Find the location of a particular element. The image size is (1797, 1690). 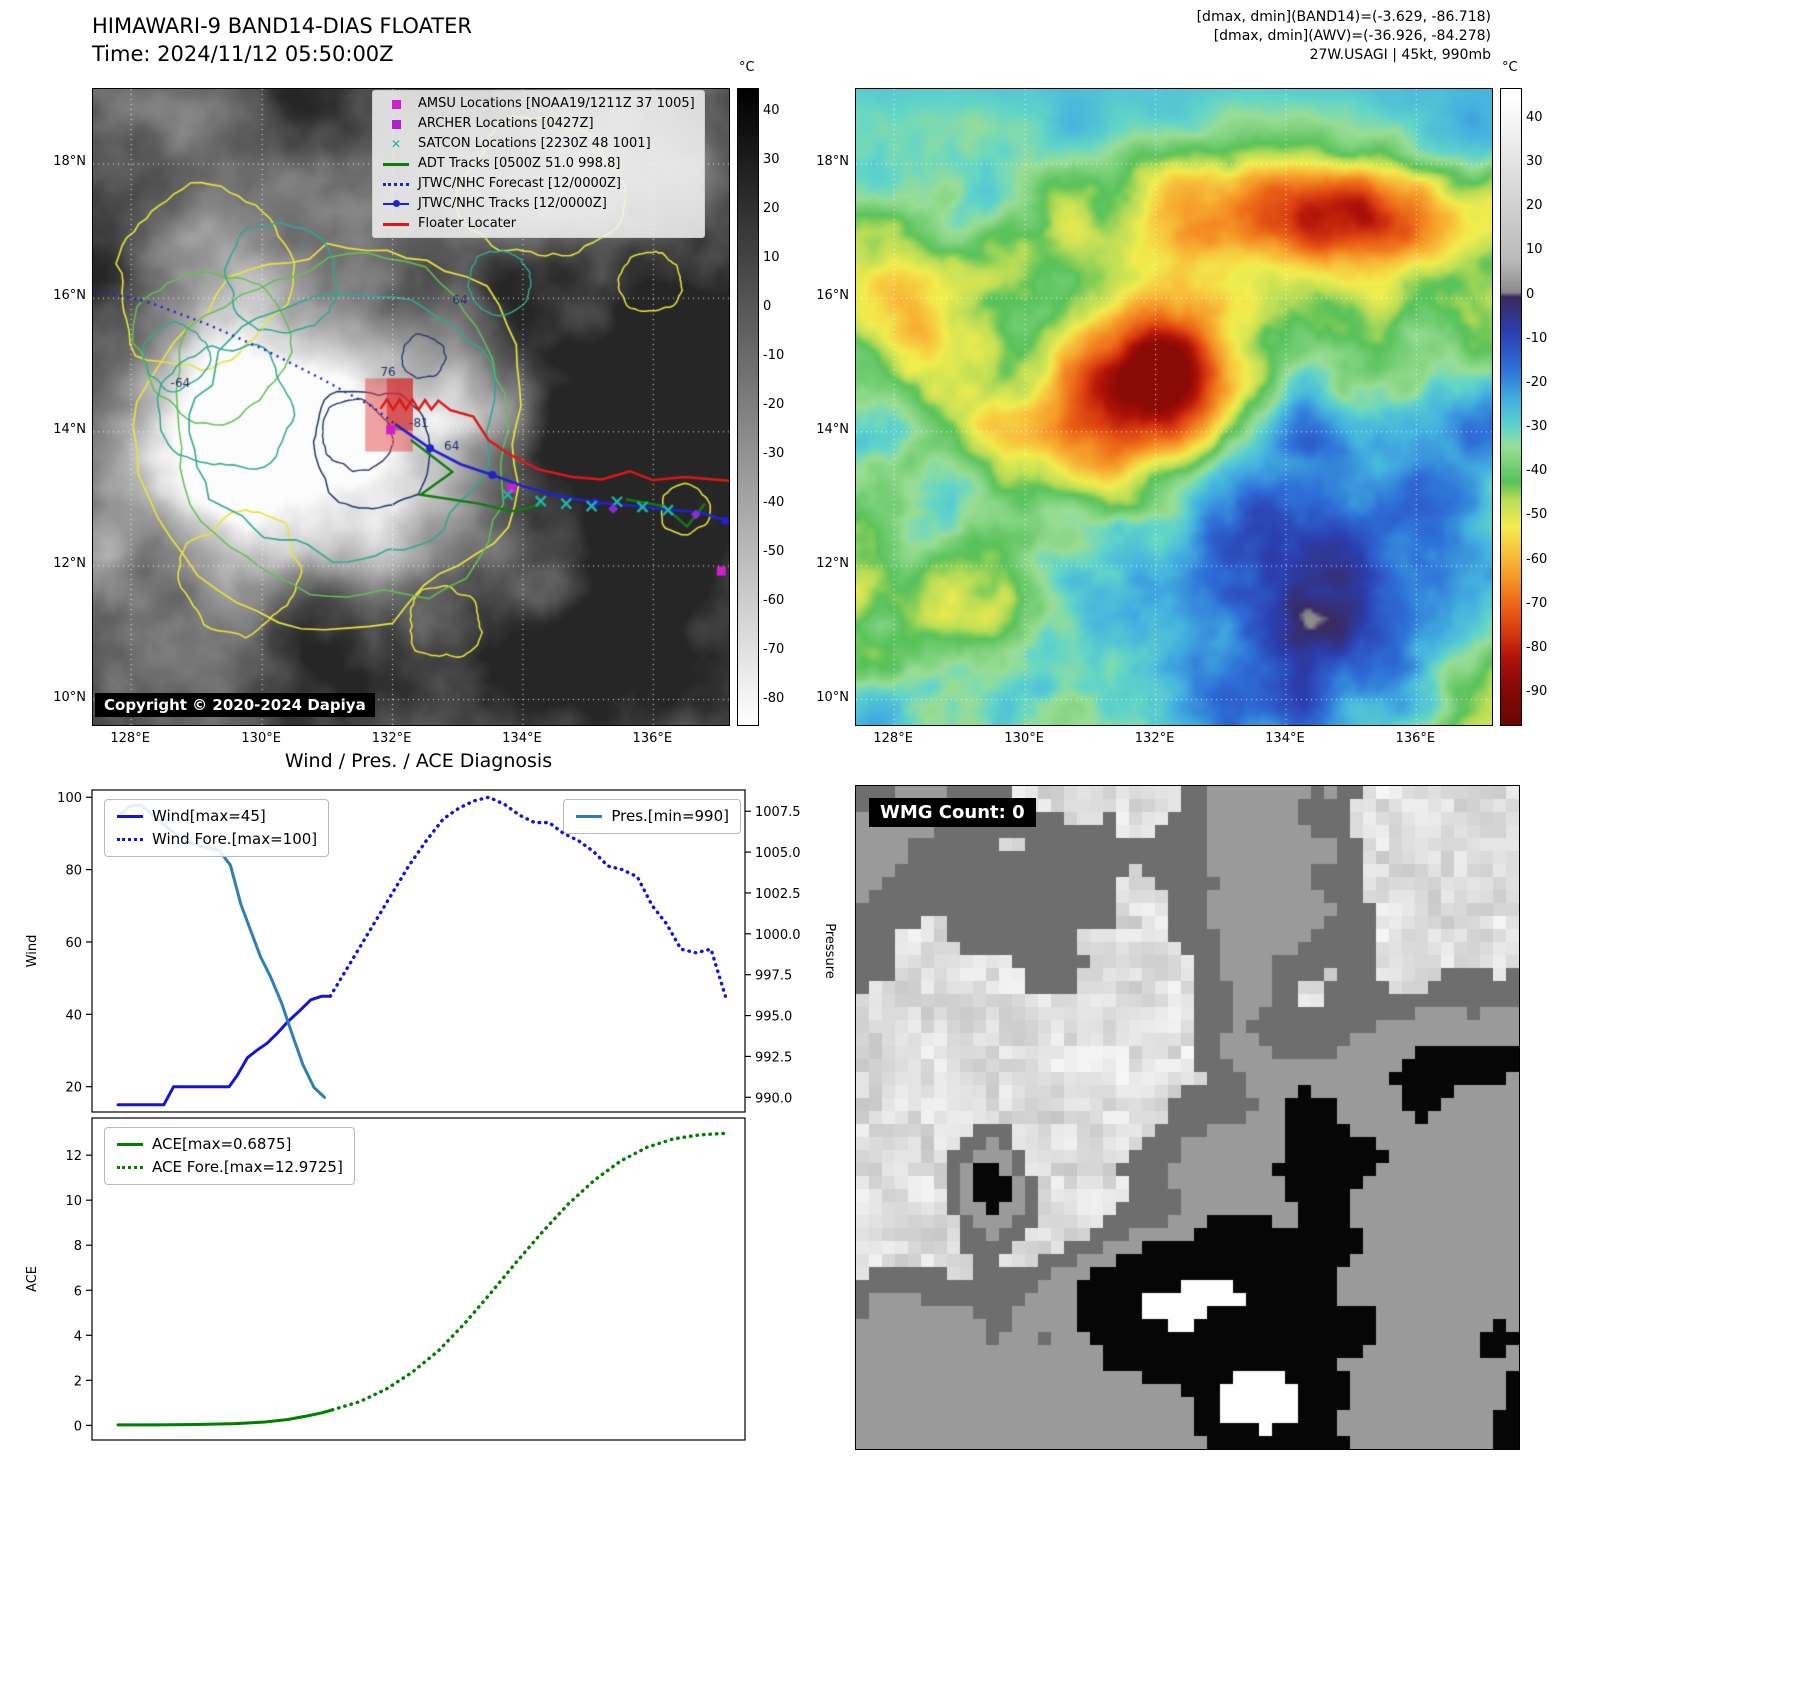

legend-item-label: Pres.[min=990] is located at coordinates (670, 816).